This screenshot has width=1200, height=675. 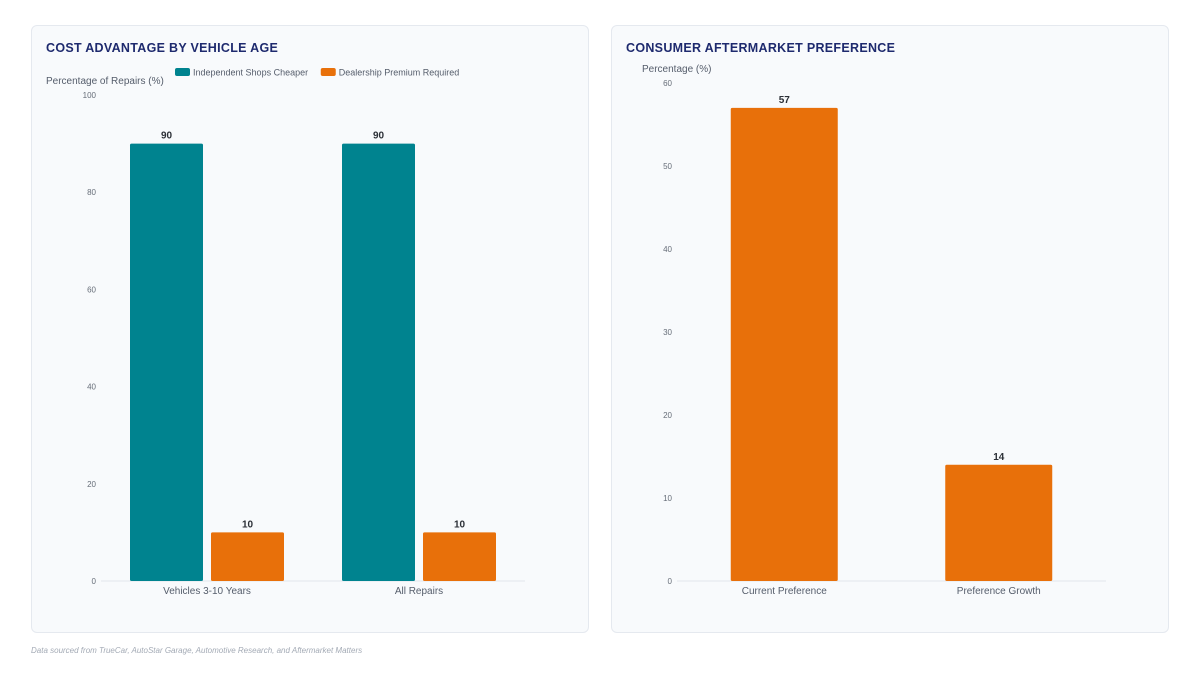 What do you see at coordinates (784, 591) in the screenshot?
I see `x-tick-label: Current Preference` at bounding box center [784, 591].